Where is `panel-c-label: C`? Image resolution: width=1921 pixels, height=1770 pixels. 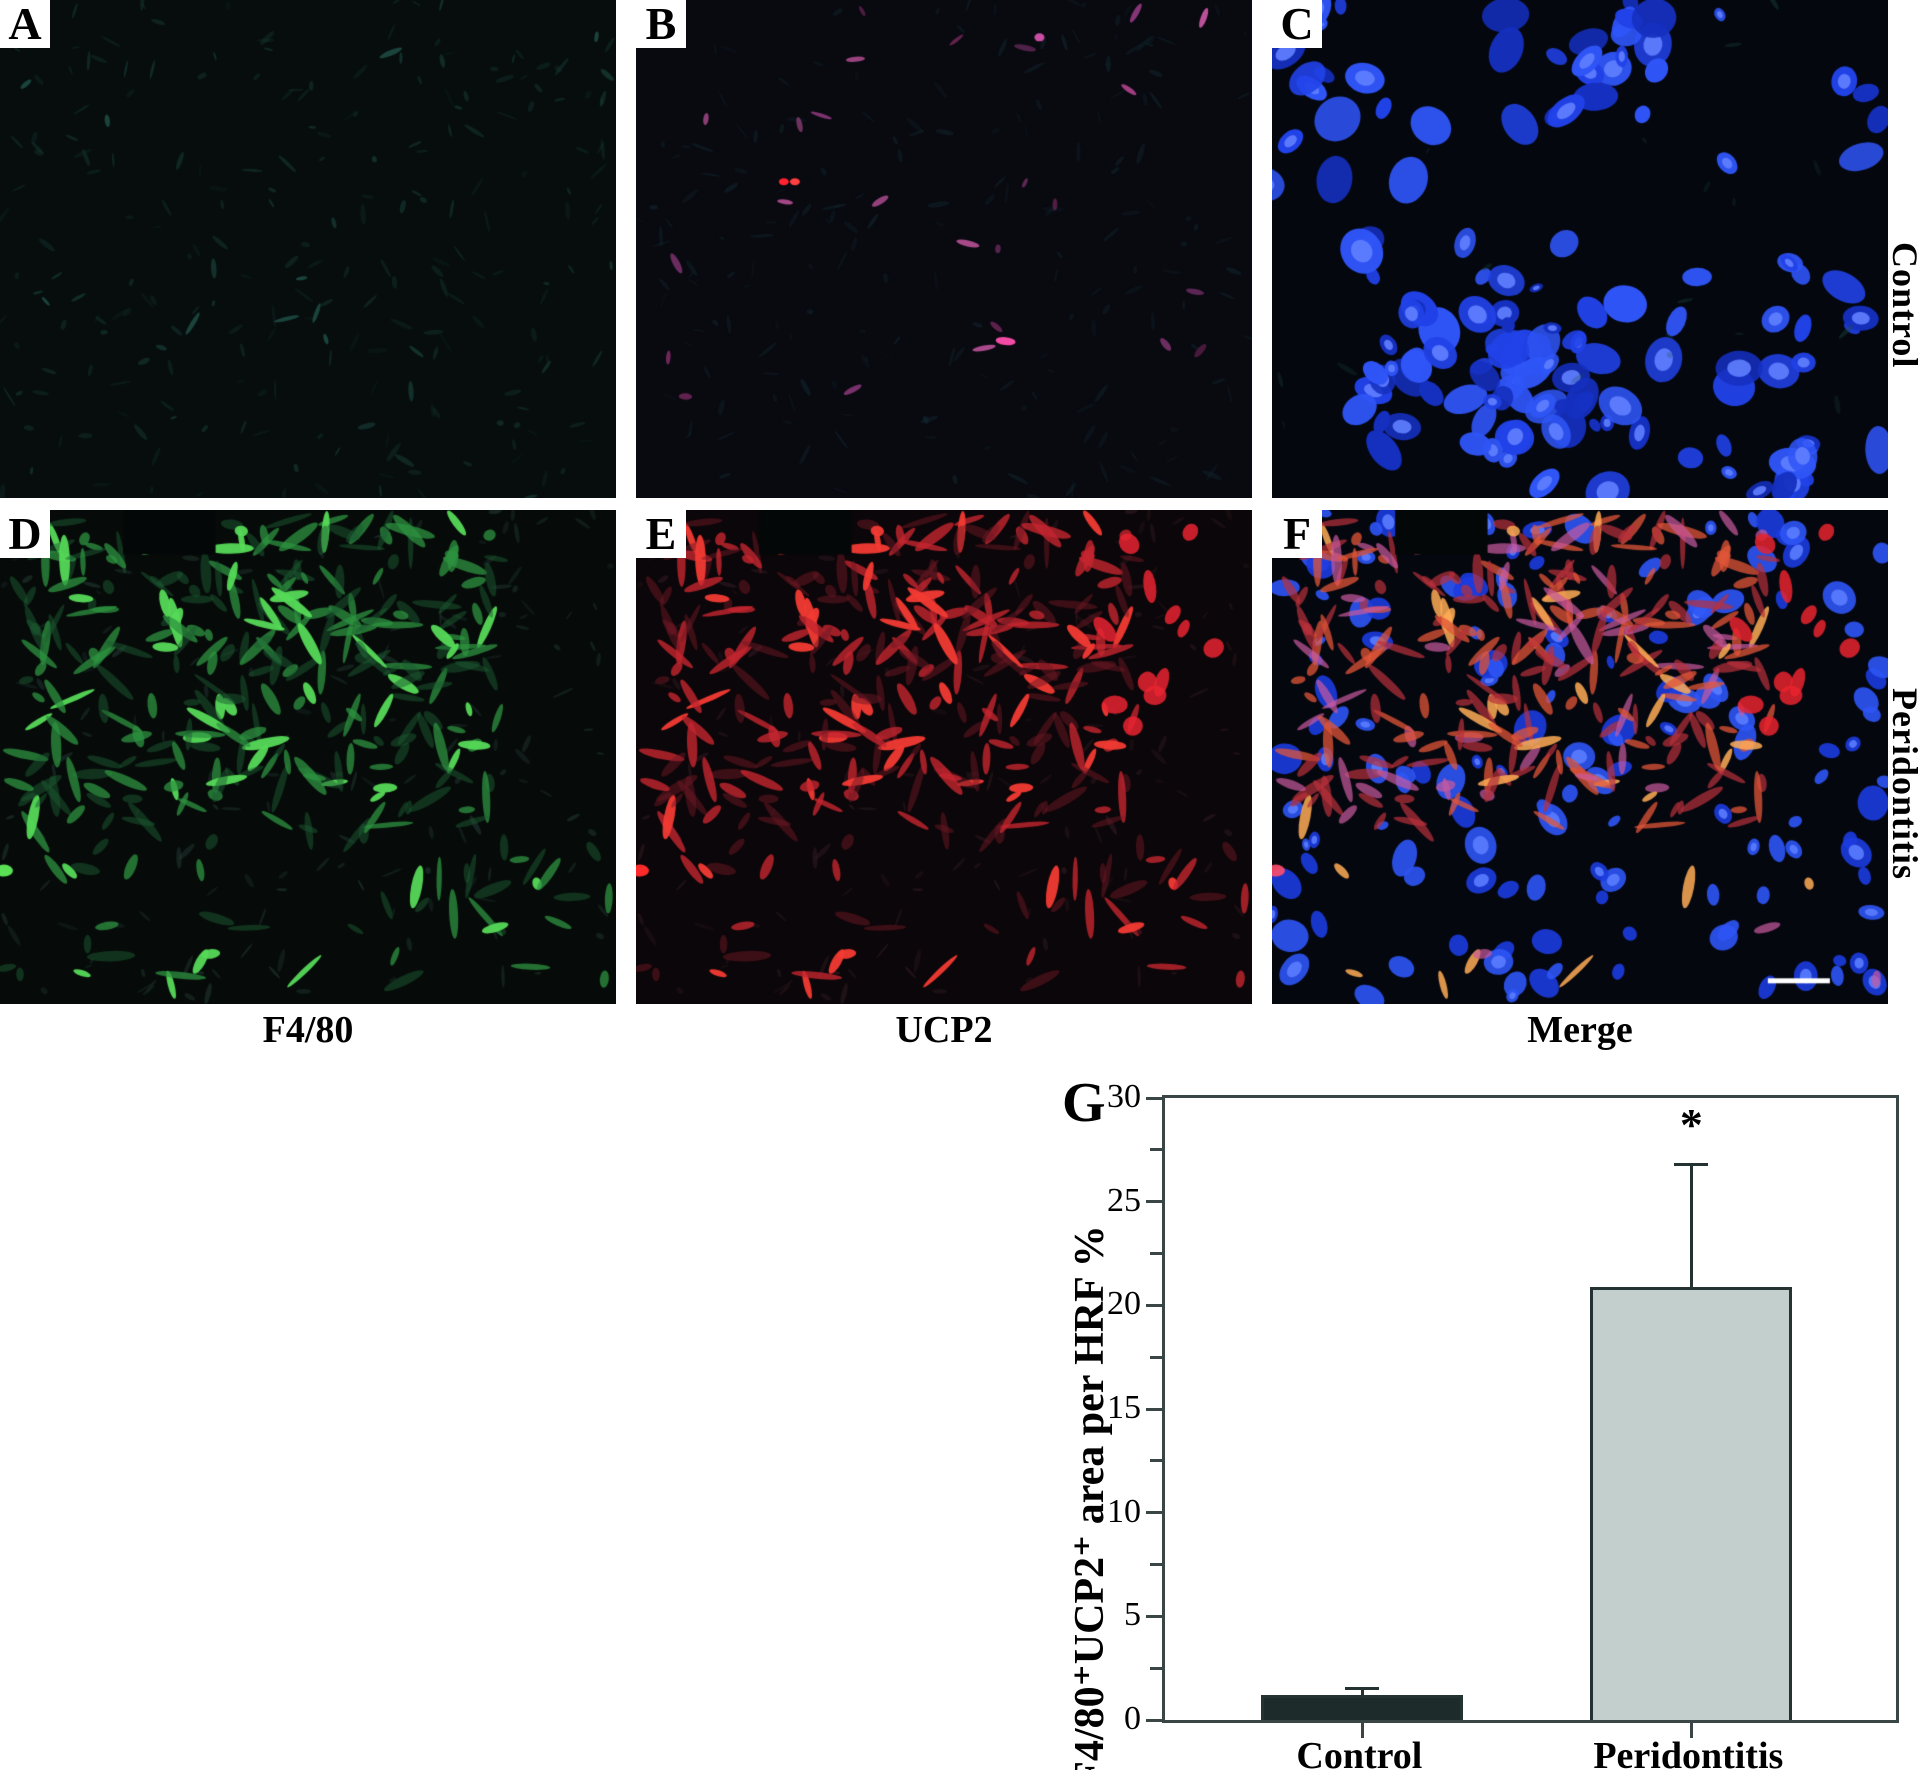
panel-c-label: C is located at coordinates (1297, 24).